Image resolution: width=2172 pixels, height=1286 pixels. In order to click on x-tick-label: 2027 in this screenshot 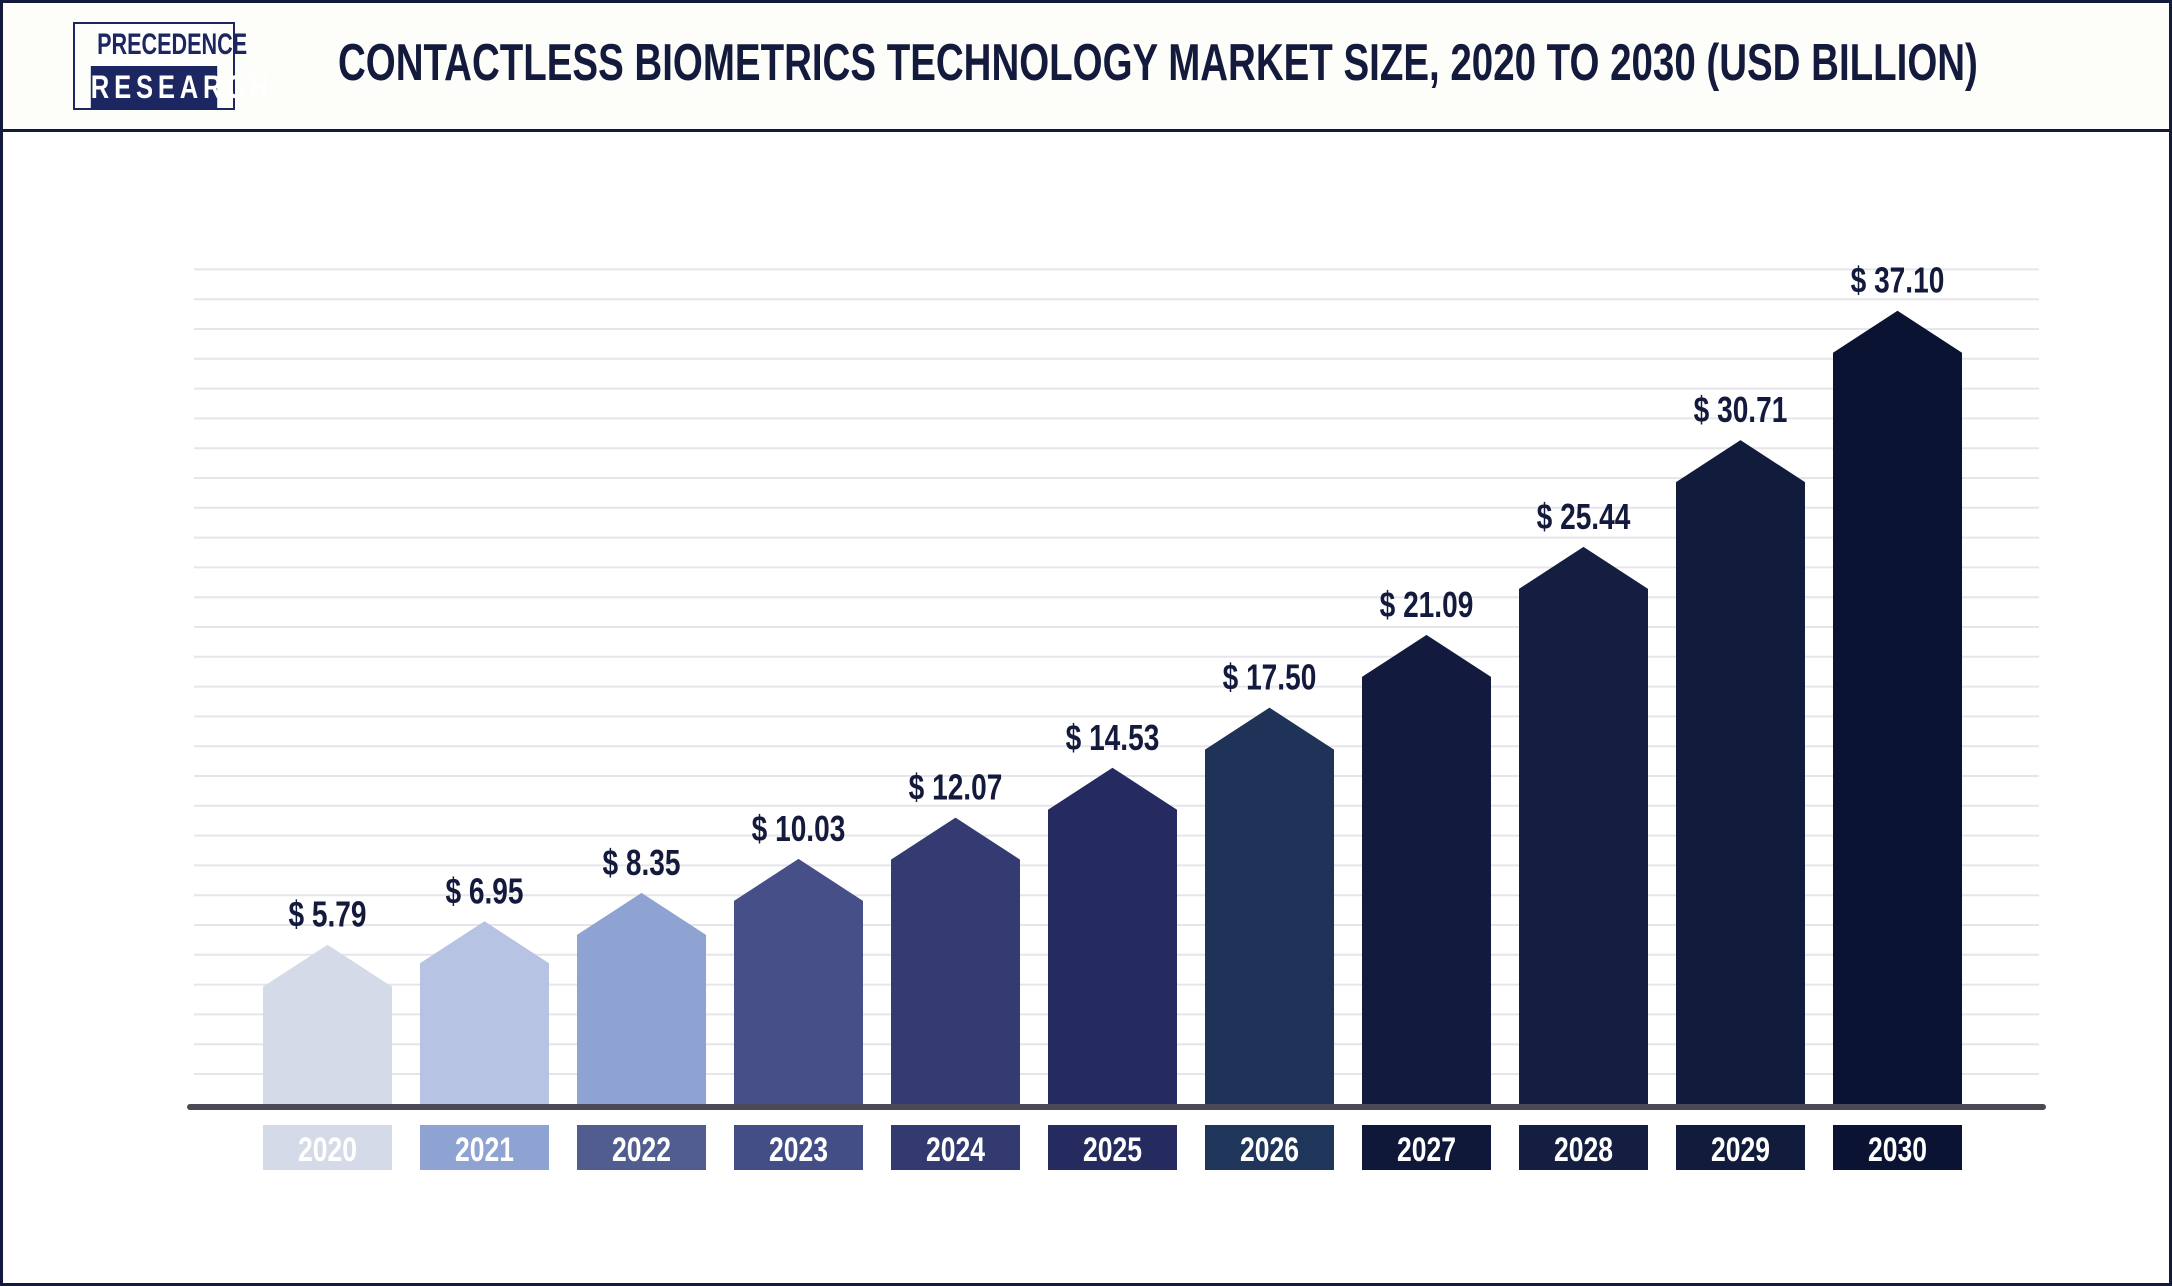, I will do `click(1426, 1150)`.